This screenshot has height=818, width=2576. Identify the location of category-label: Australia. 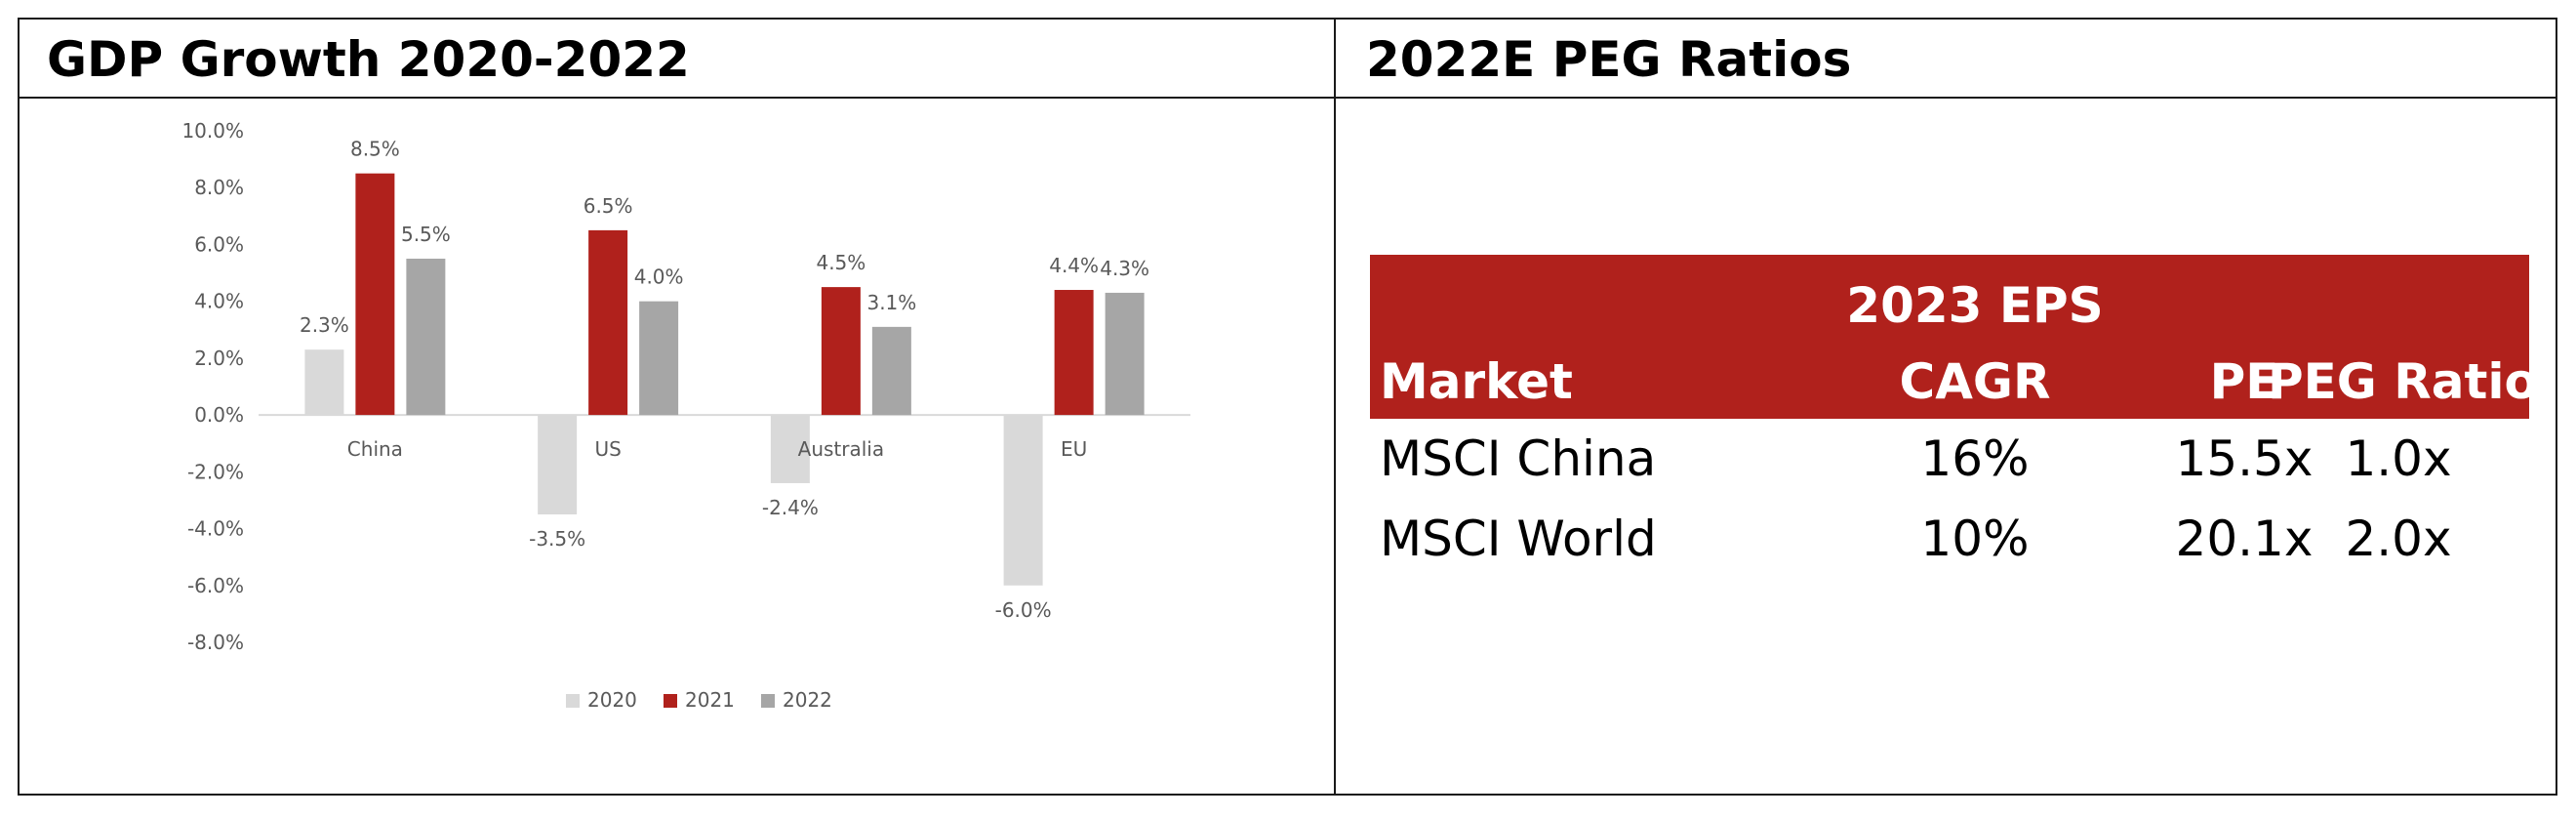
(841, 449).